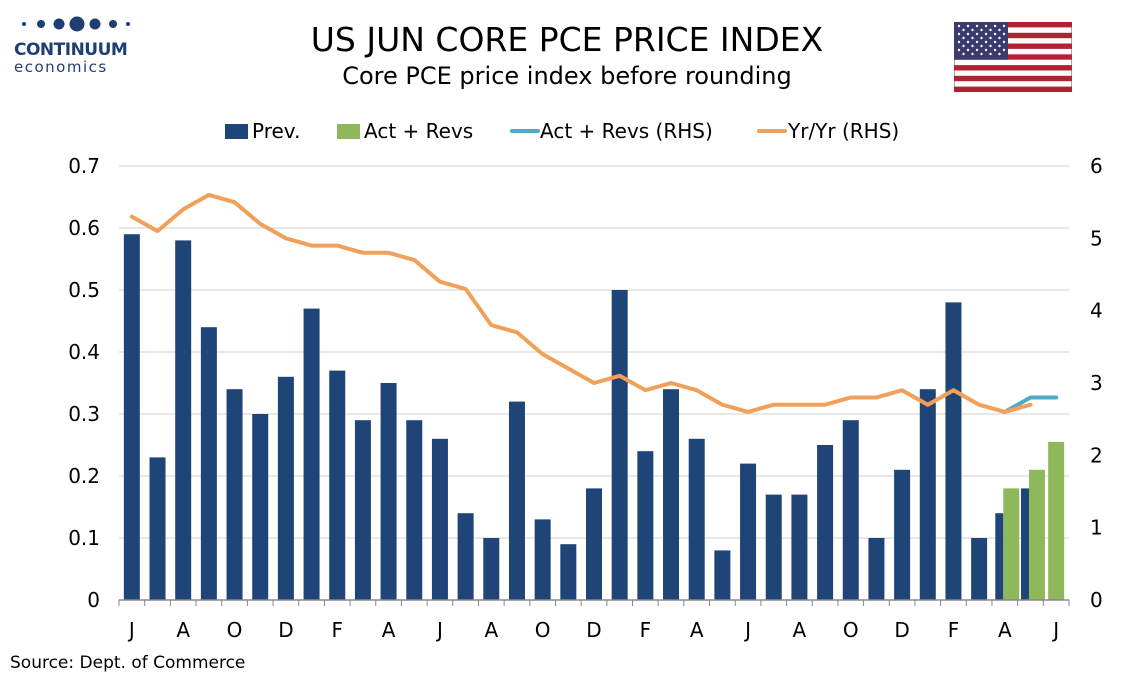 This screenshot has width=1134, height=680. What do you see at coordinates (84, 290) in the screenshot?
I see `y-left-tick-label: 0.5` at bounding box center [84, 290].